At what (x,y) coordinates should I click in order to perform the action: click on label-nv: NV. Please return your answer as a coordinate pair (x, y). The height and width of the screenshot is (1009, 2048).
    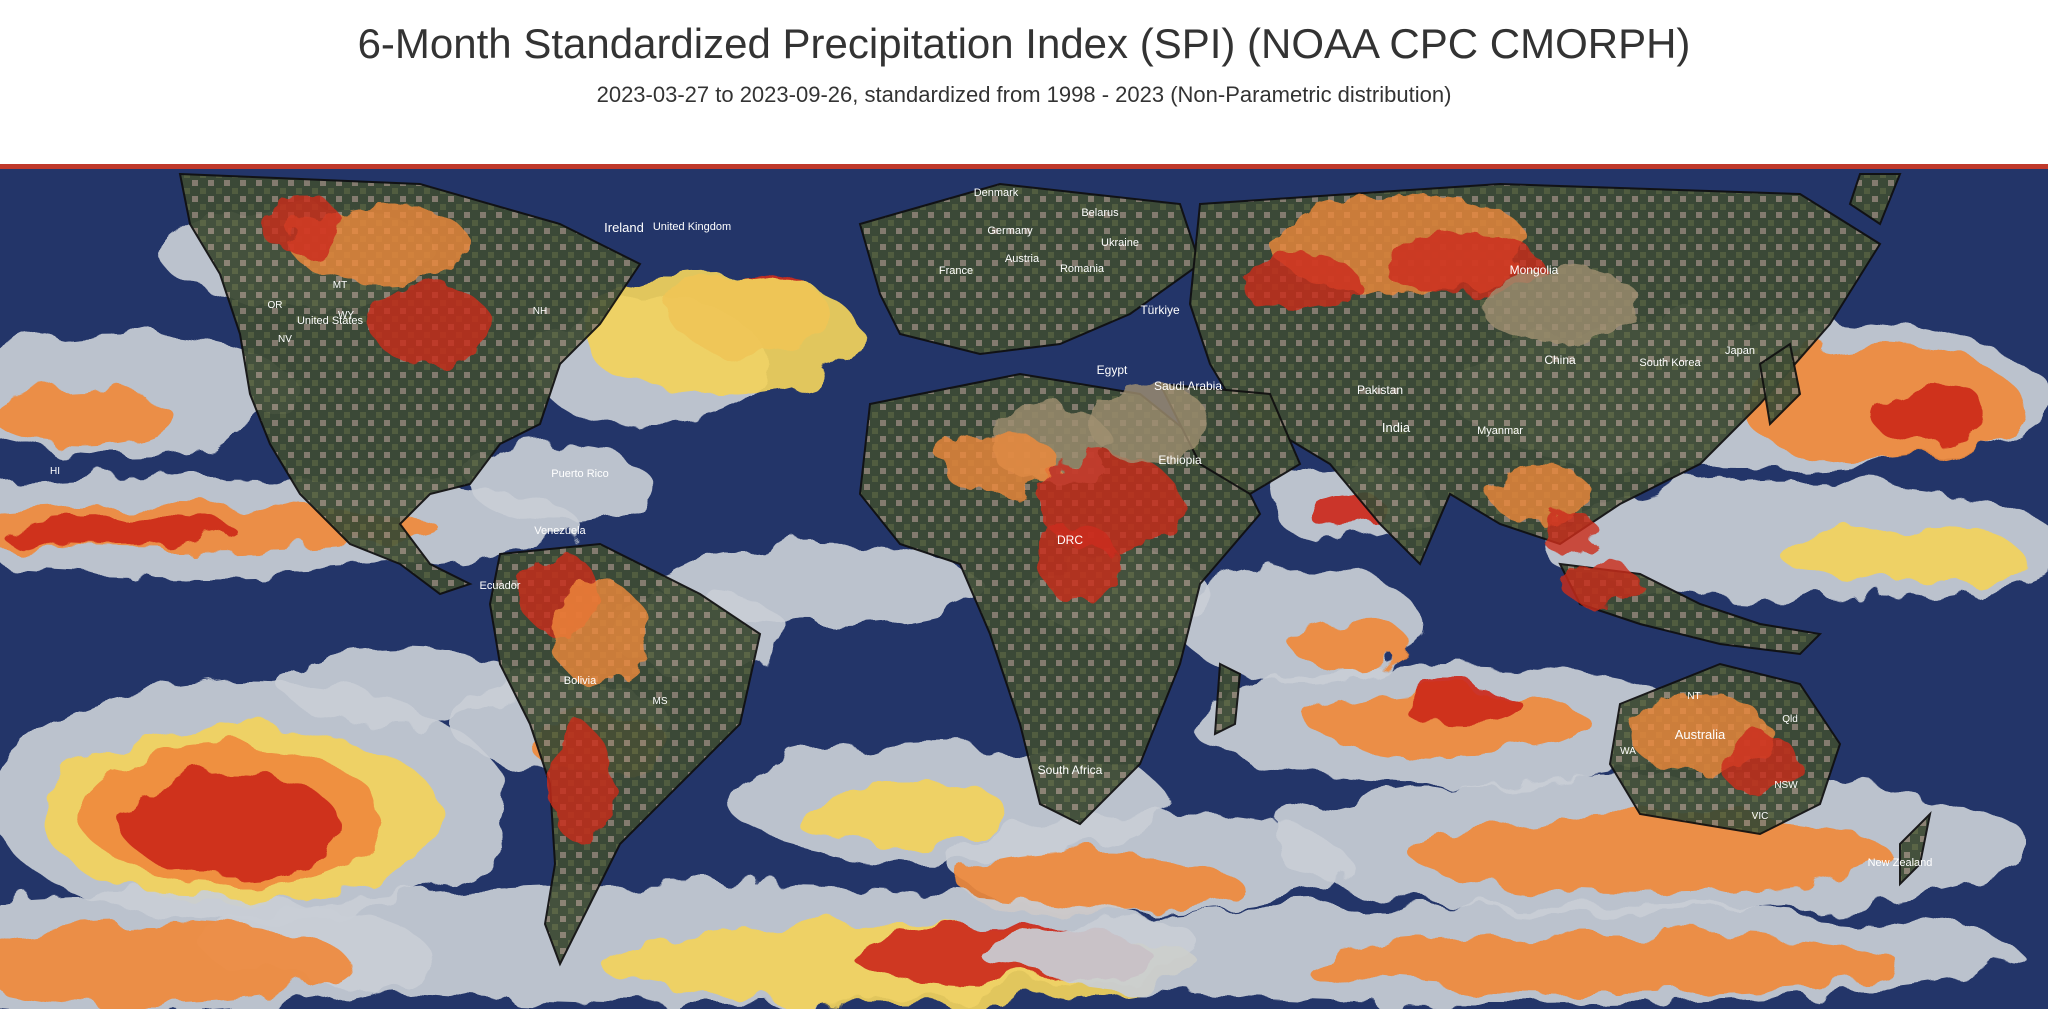
    Looking at the image, I should click on (285, 339).